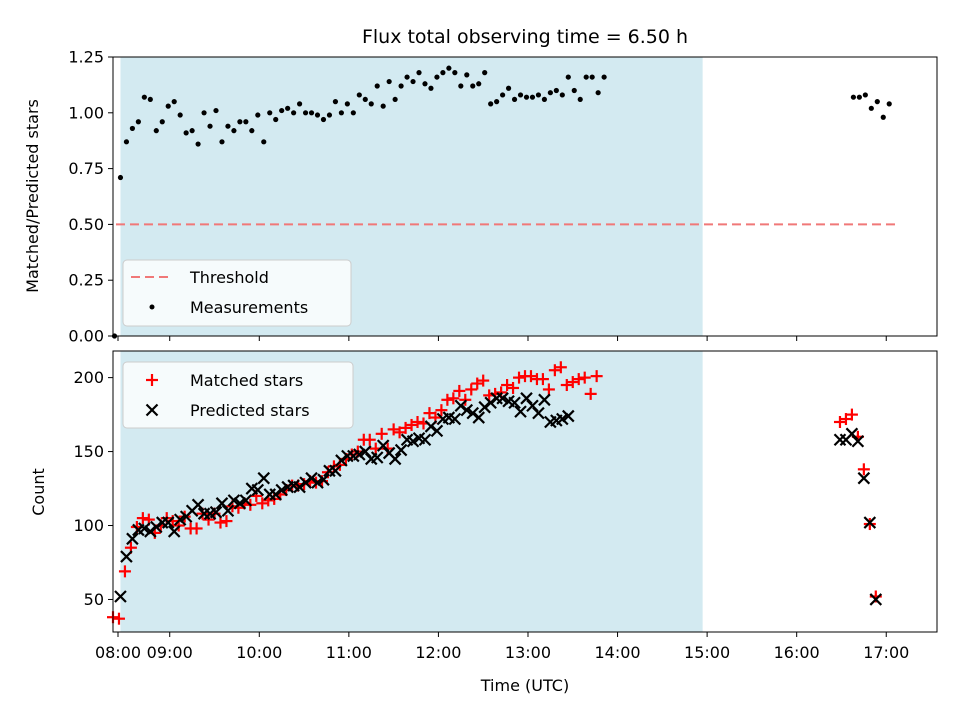  I want to click on x-tick-label: 11:00, so click(349, 652).